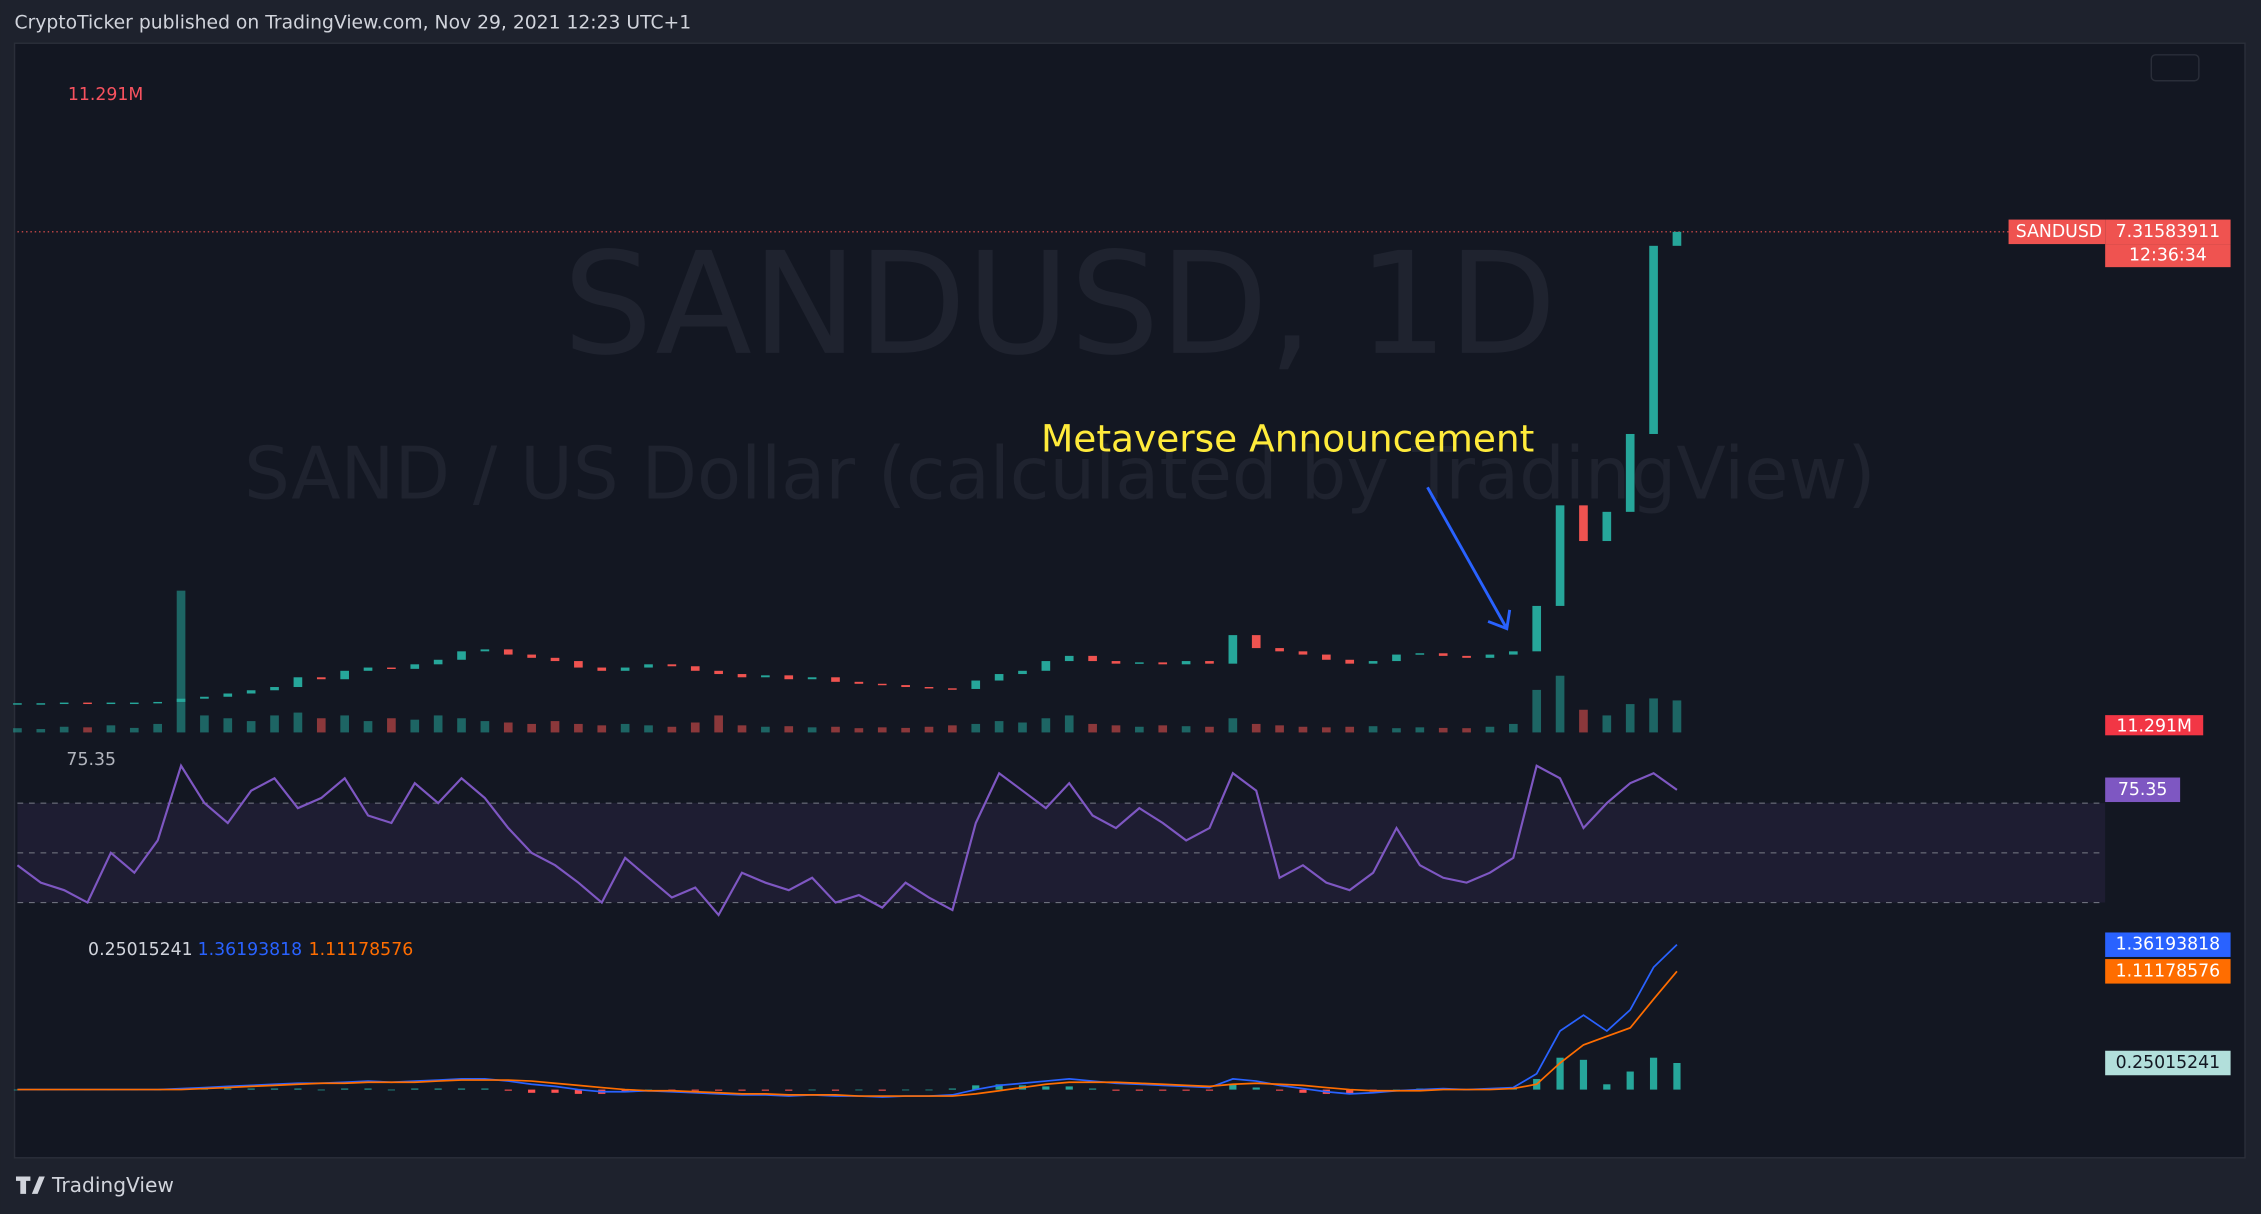 This screenshot has width=2261, height=1214. Describe the element at coordinates (2059, 232) in the screenshot. I see `symbol-label: SANDUSD` at that location.